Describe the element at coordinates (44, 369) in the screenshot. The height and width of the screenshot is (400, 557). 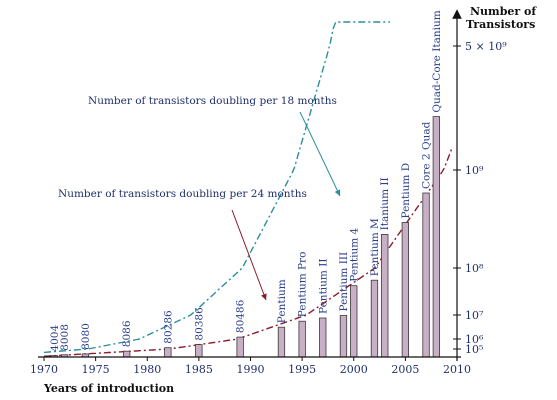
I see `x-tick-label-1970: 1970` at that location.